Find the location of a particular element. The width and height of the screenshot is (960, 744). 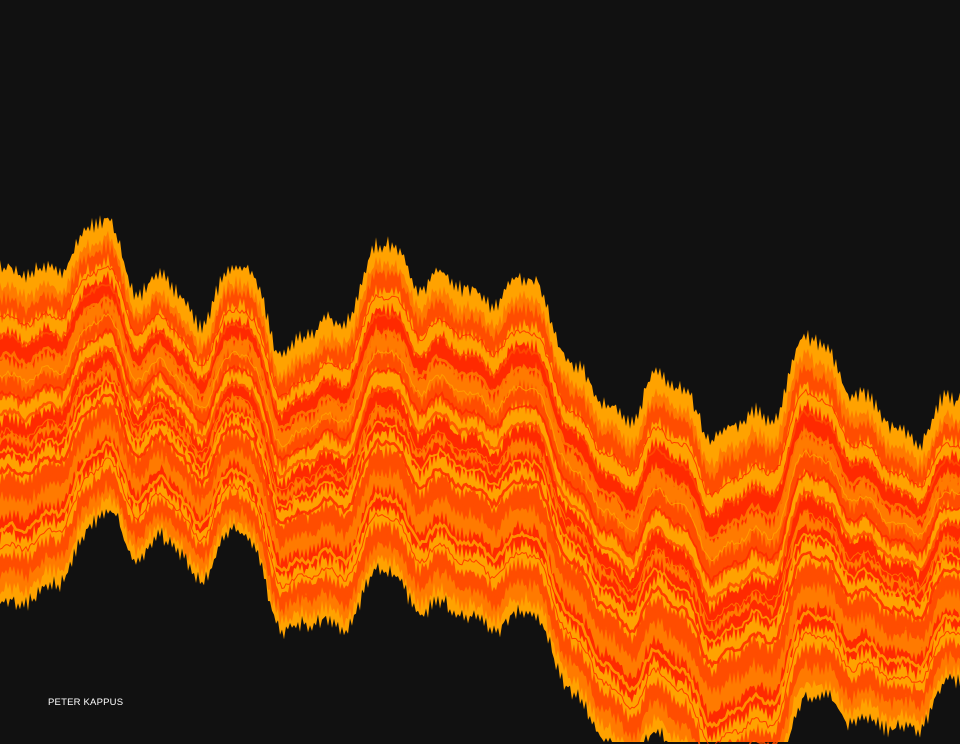

artist-signature: PETER KAPPUS is located at coordinates (86, 702).